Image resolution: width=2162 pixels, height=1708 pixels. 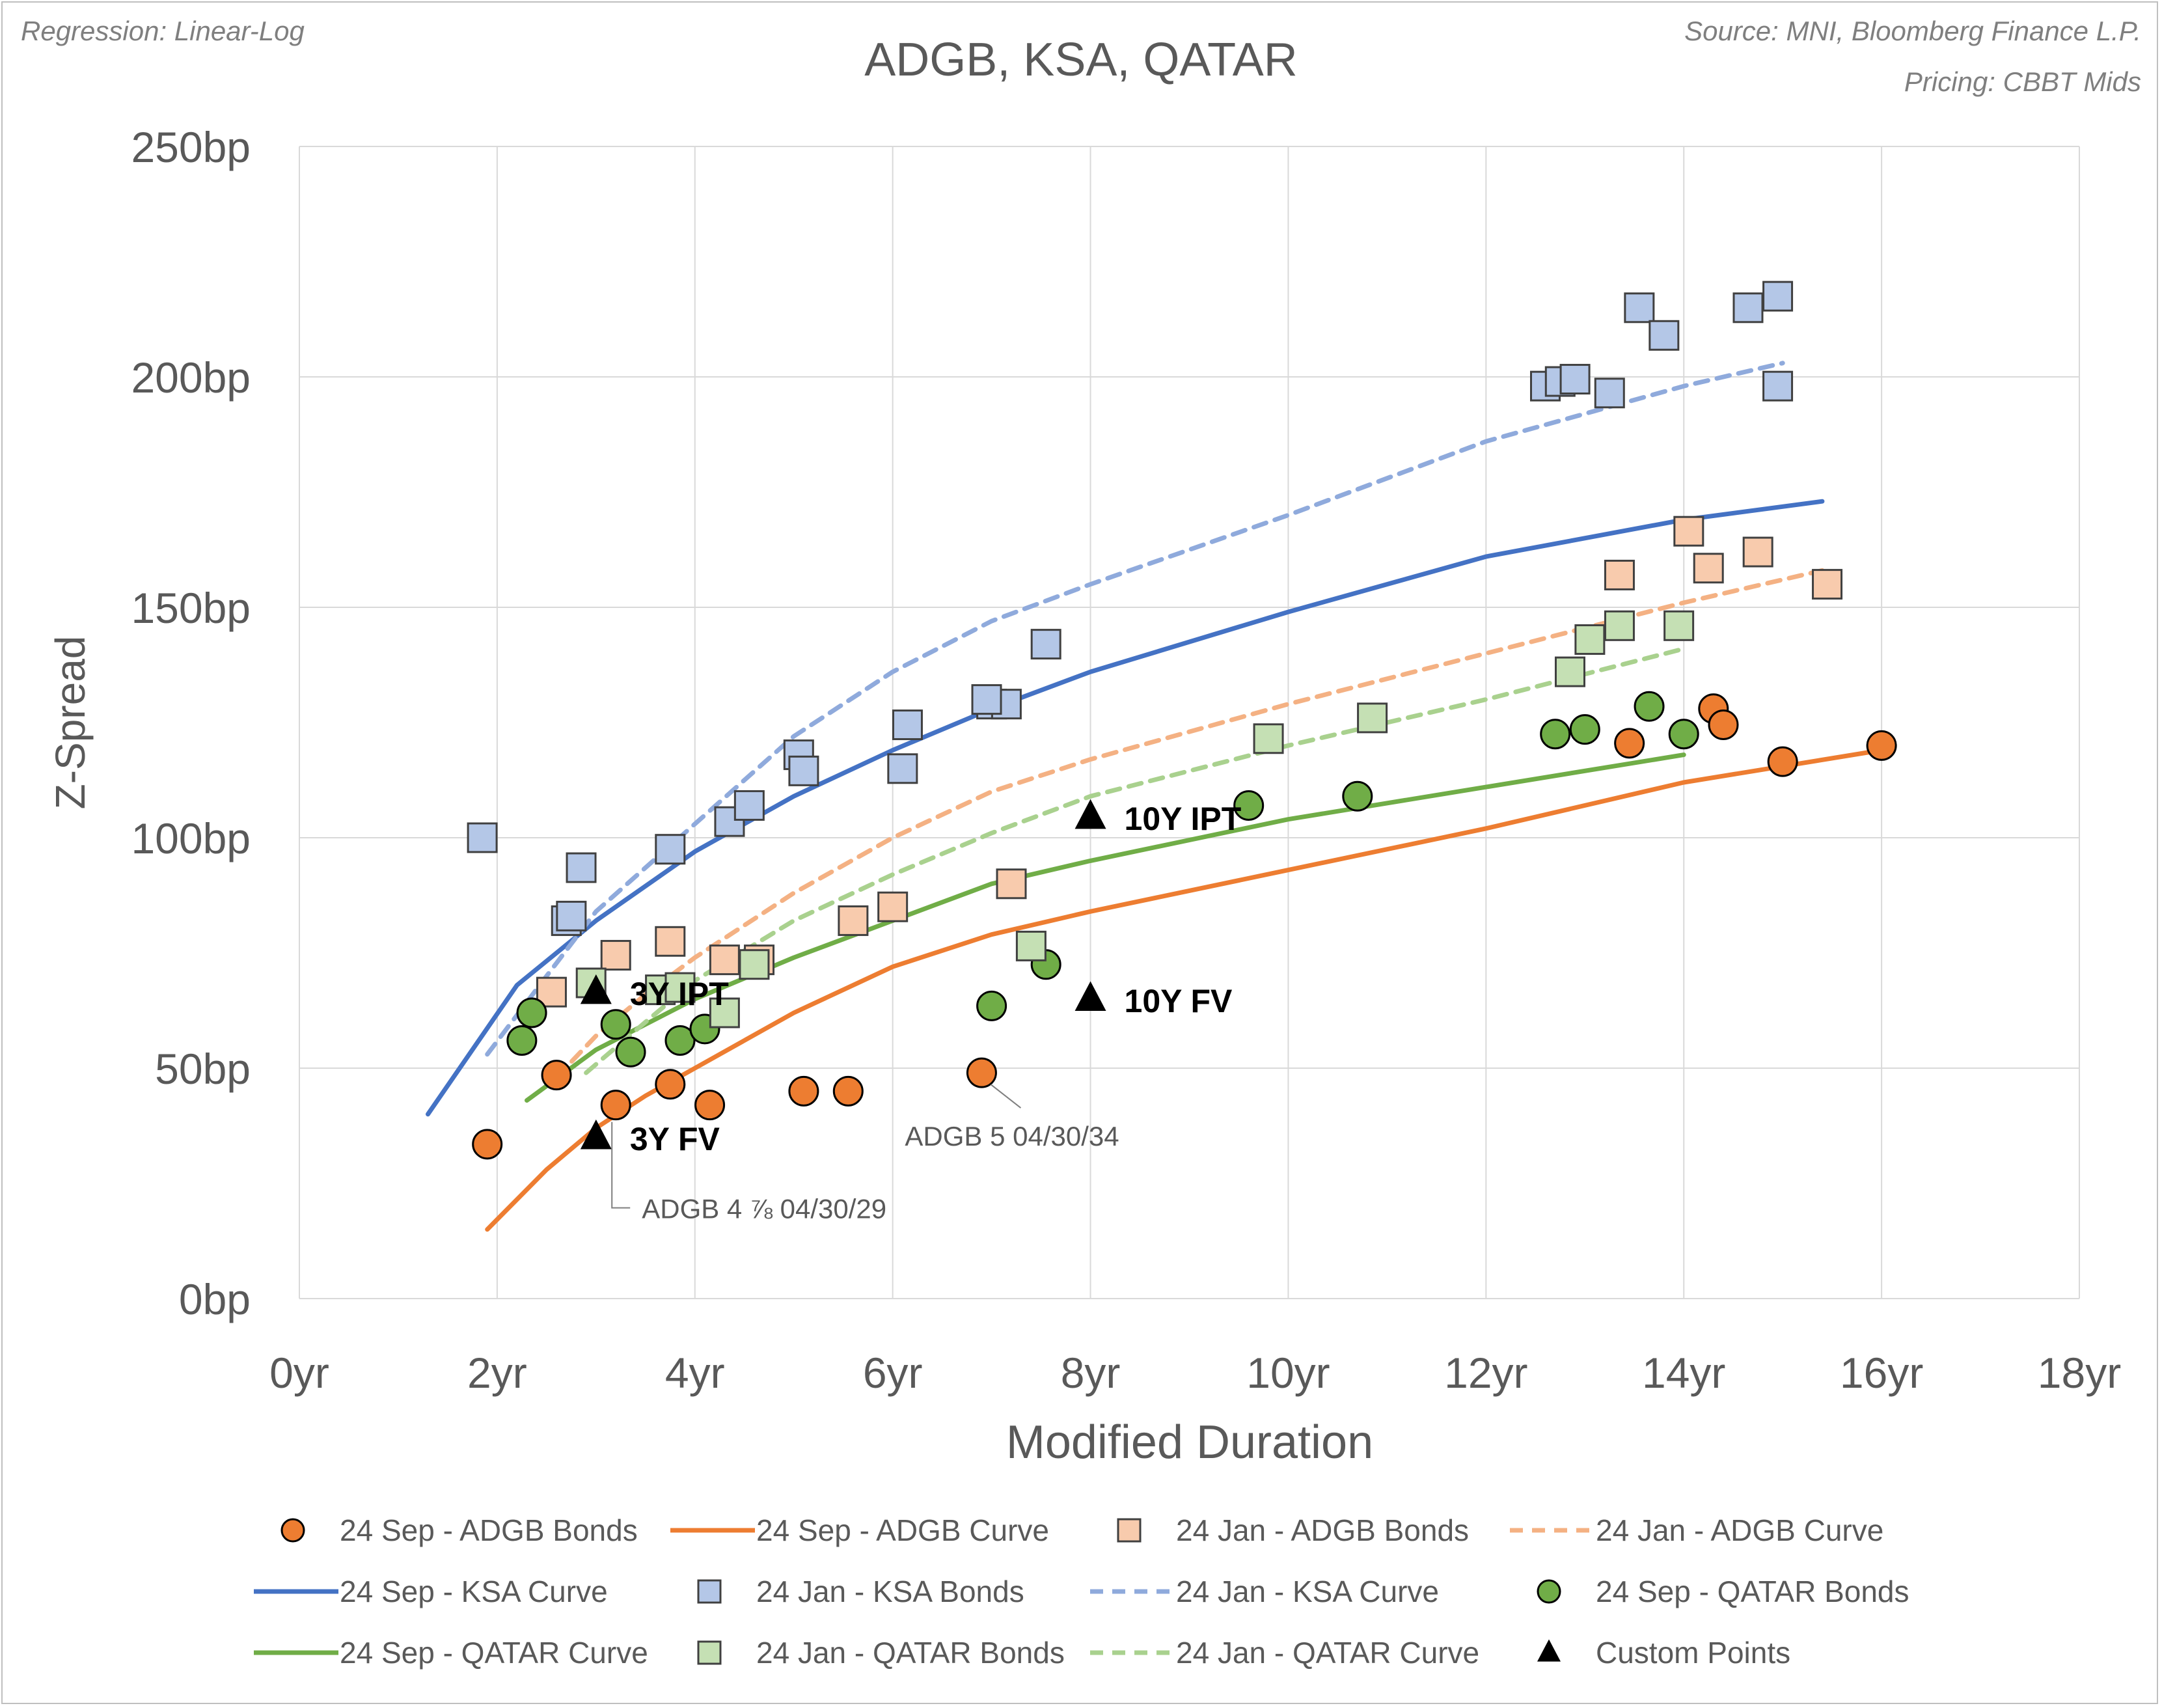 I want to click on legend-item: 24 Sep - KSA Curve, so click(x=431, y=1591).